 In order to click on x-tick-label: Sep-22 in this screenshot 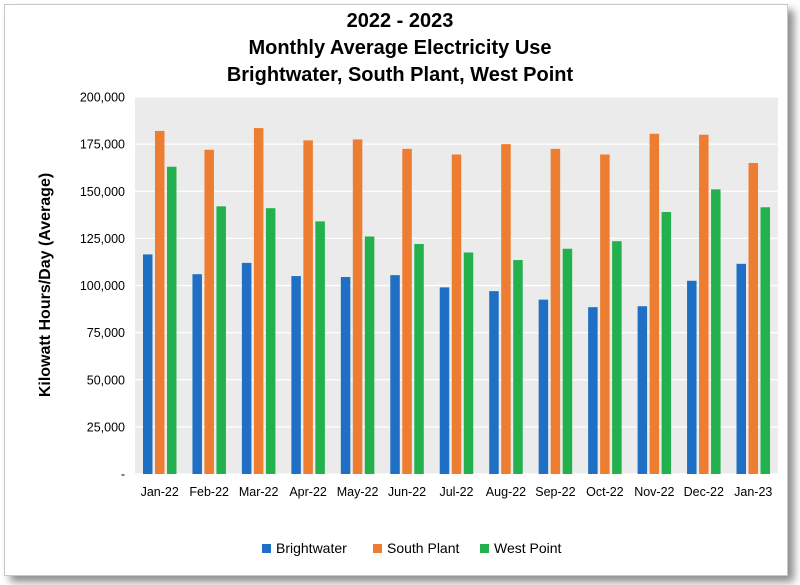, I will do `click(555, 492)`.